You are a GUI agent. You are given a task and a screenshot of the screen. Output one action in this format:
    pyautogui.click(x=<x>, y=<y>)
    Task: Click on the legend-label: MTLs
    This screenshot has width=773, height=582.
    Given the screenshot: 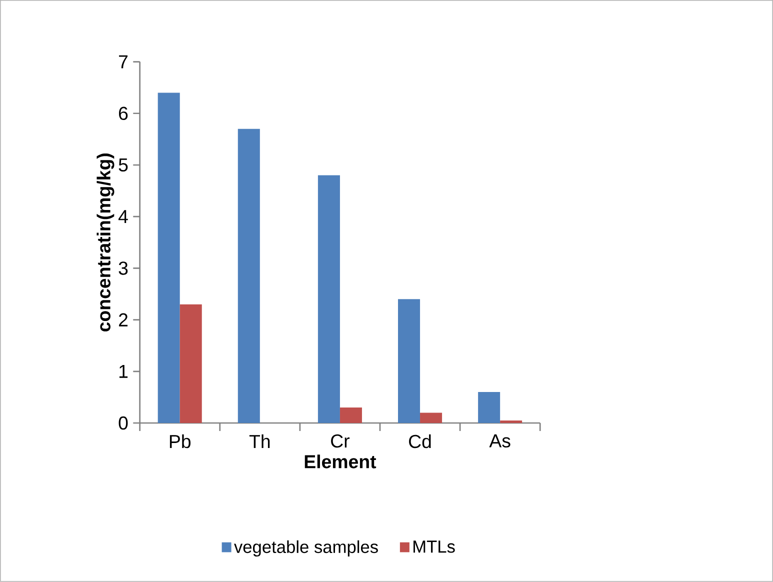 What is the action you would take?
    pyautogui.click(x=434, y=546)
    